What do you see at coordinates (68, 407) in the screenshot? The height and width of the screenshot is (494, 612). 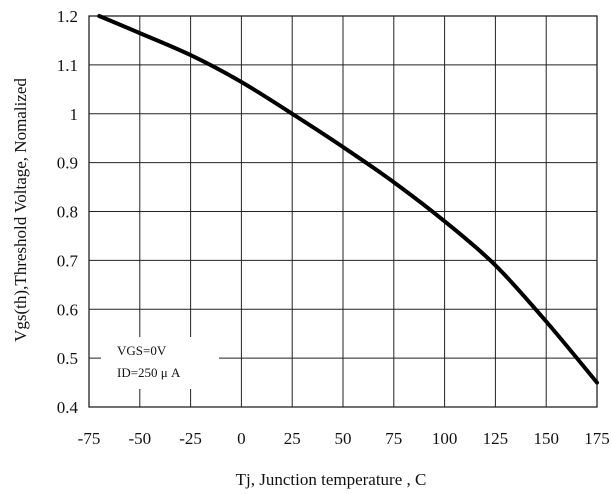 I see `y-tick-label: 0.4` at bounding box center [68, 407].